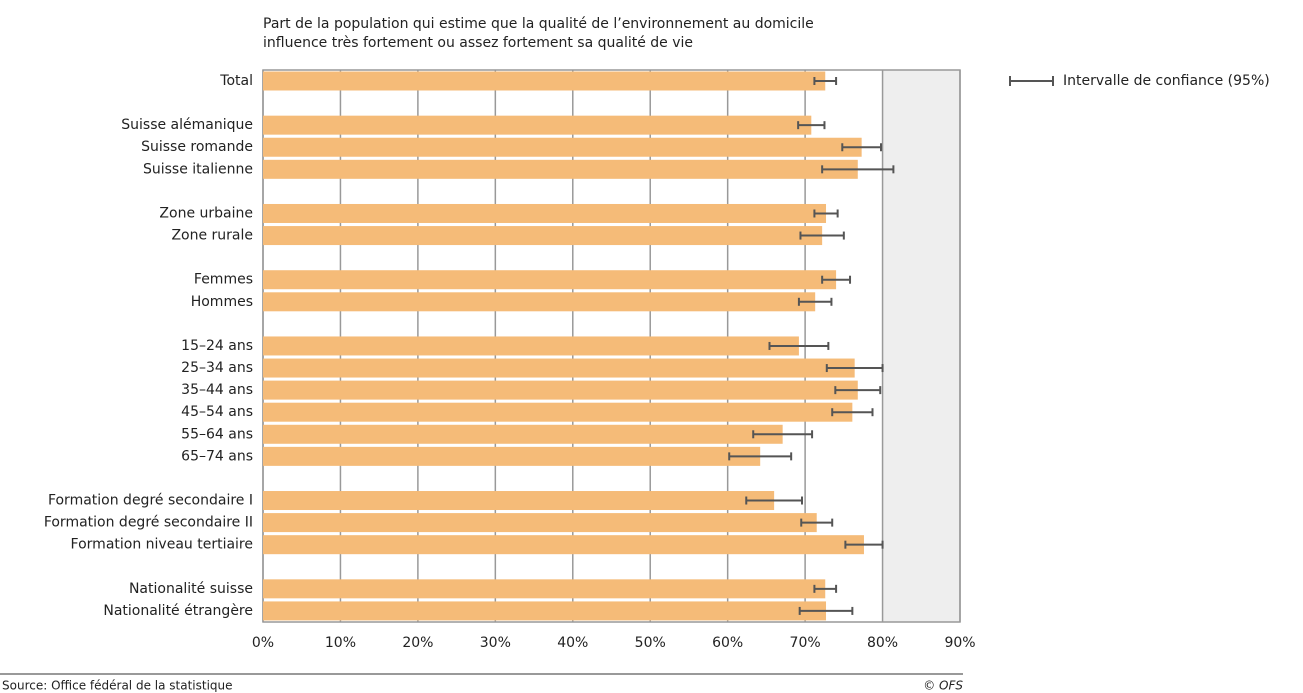 This screenshot has height=693, width=1303. I want to click on y-tick-label: Suisse alémanique, so click(187, 125).